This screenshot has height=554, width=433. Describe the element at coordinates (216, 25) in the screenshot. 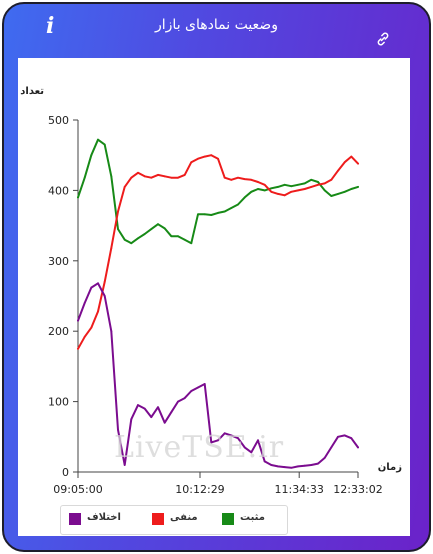

I see `card-title: وضعیت نمادهای بازار` at that location.